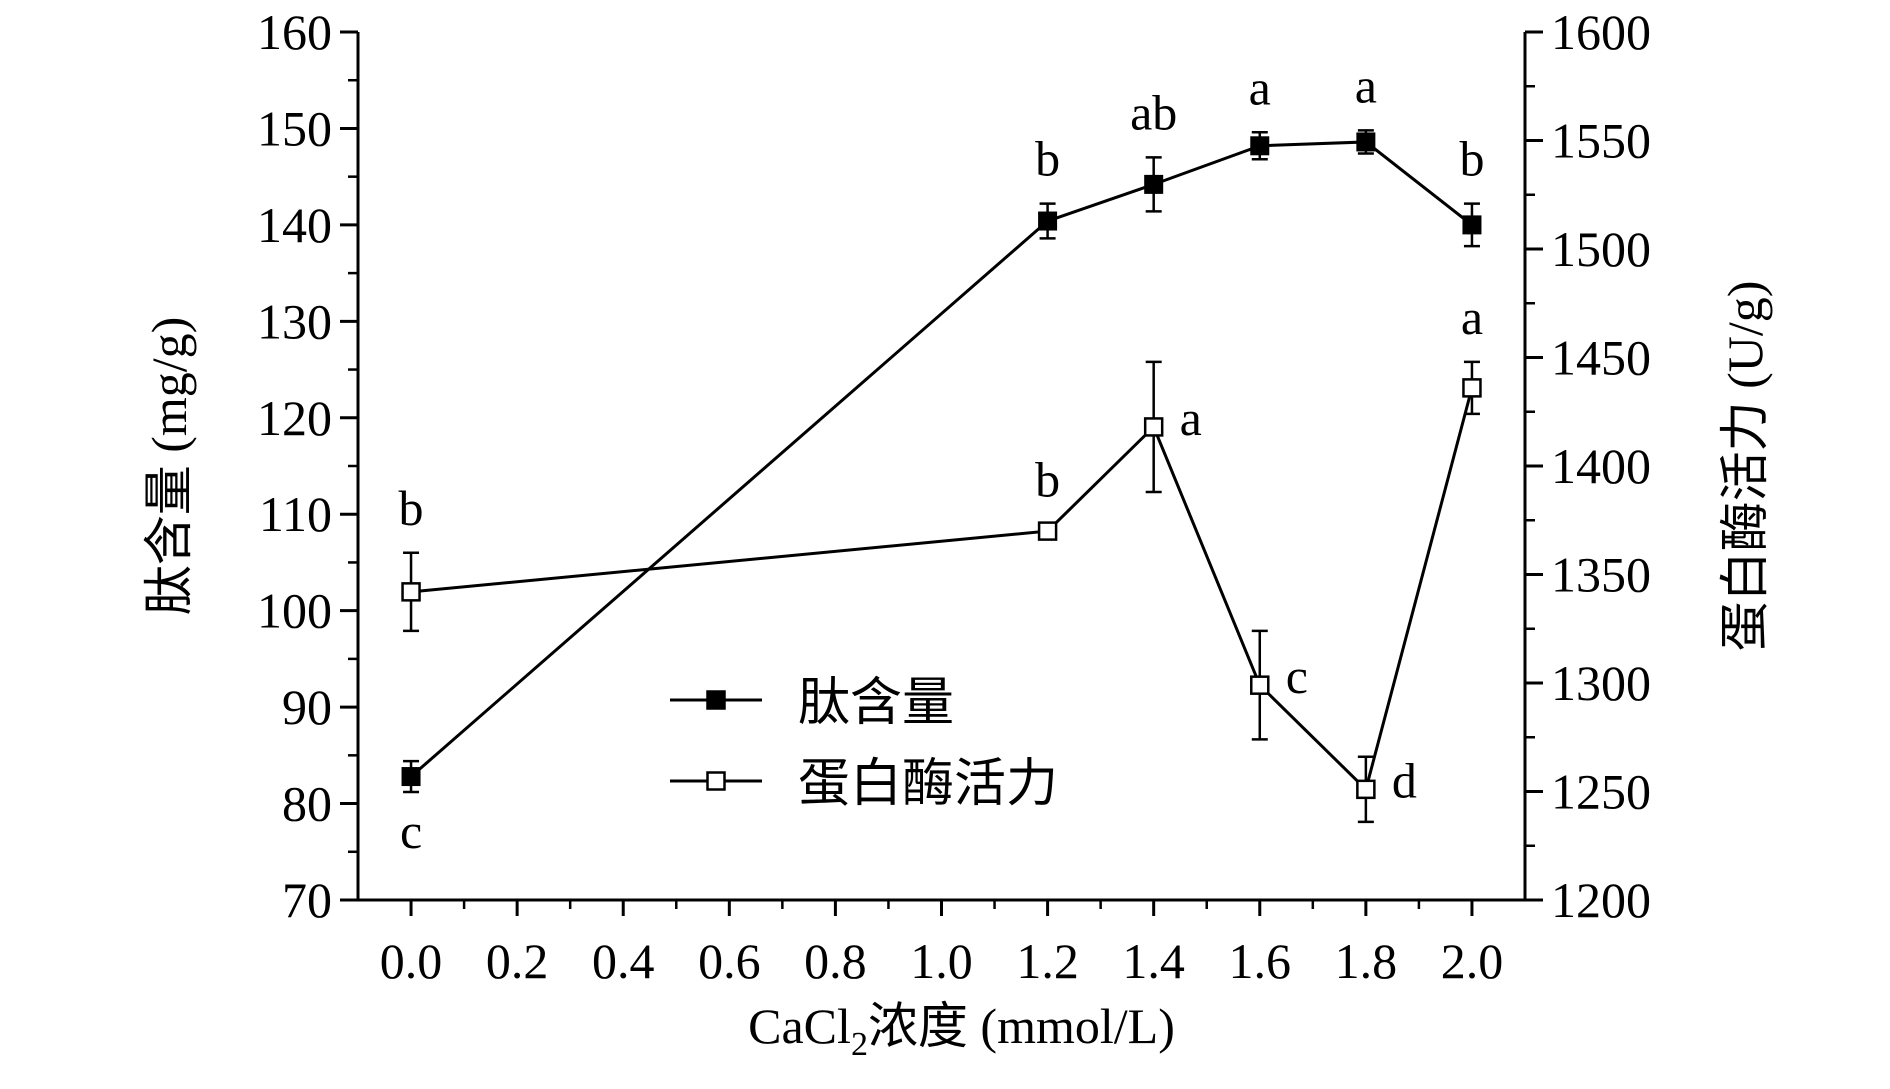  I want to click on left-tick-label: 150, so click(294, 128).